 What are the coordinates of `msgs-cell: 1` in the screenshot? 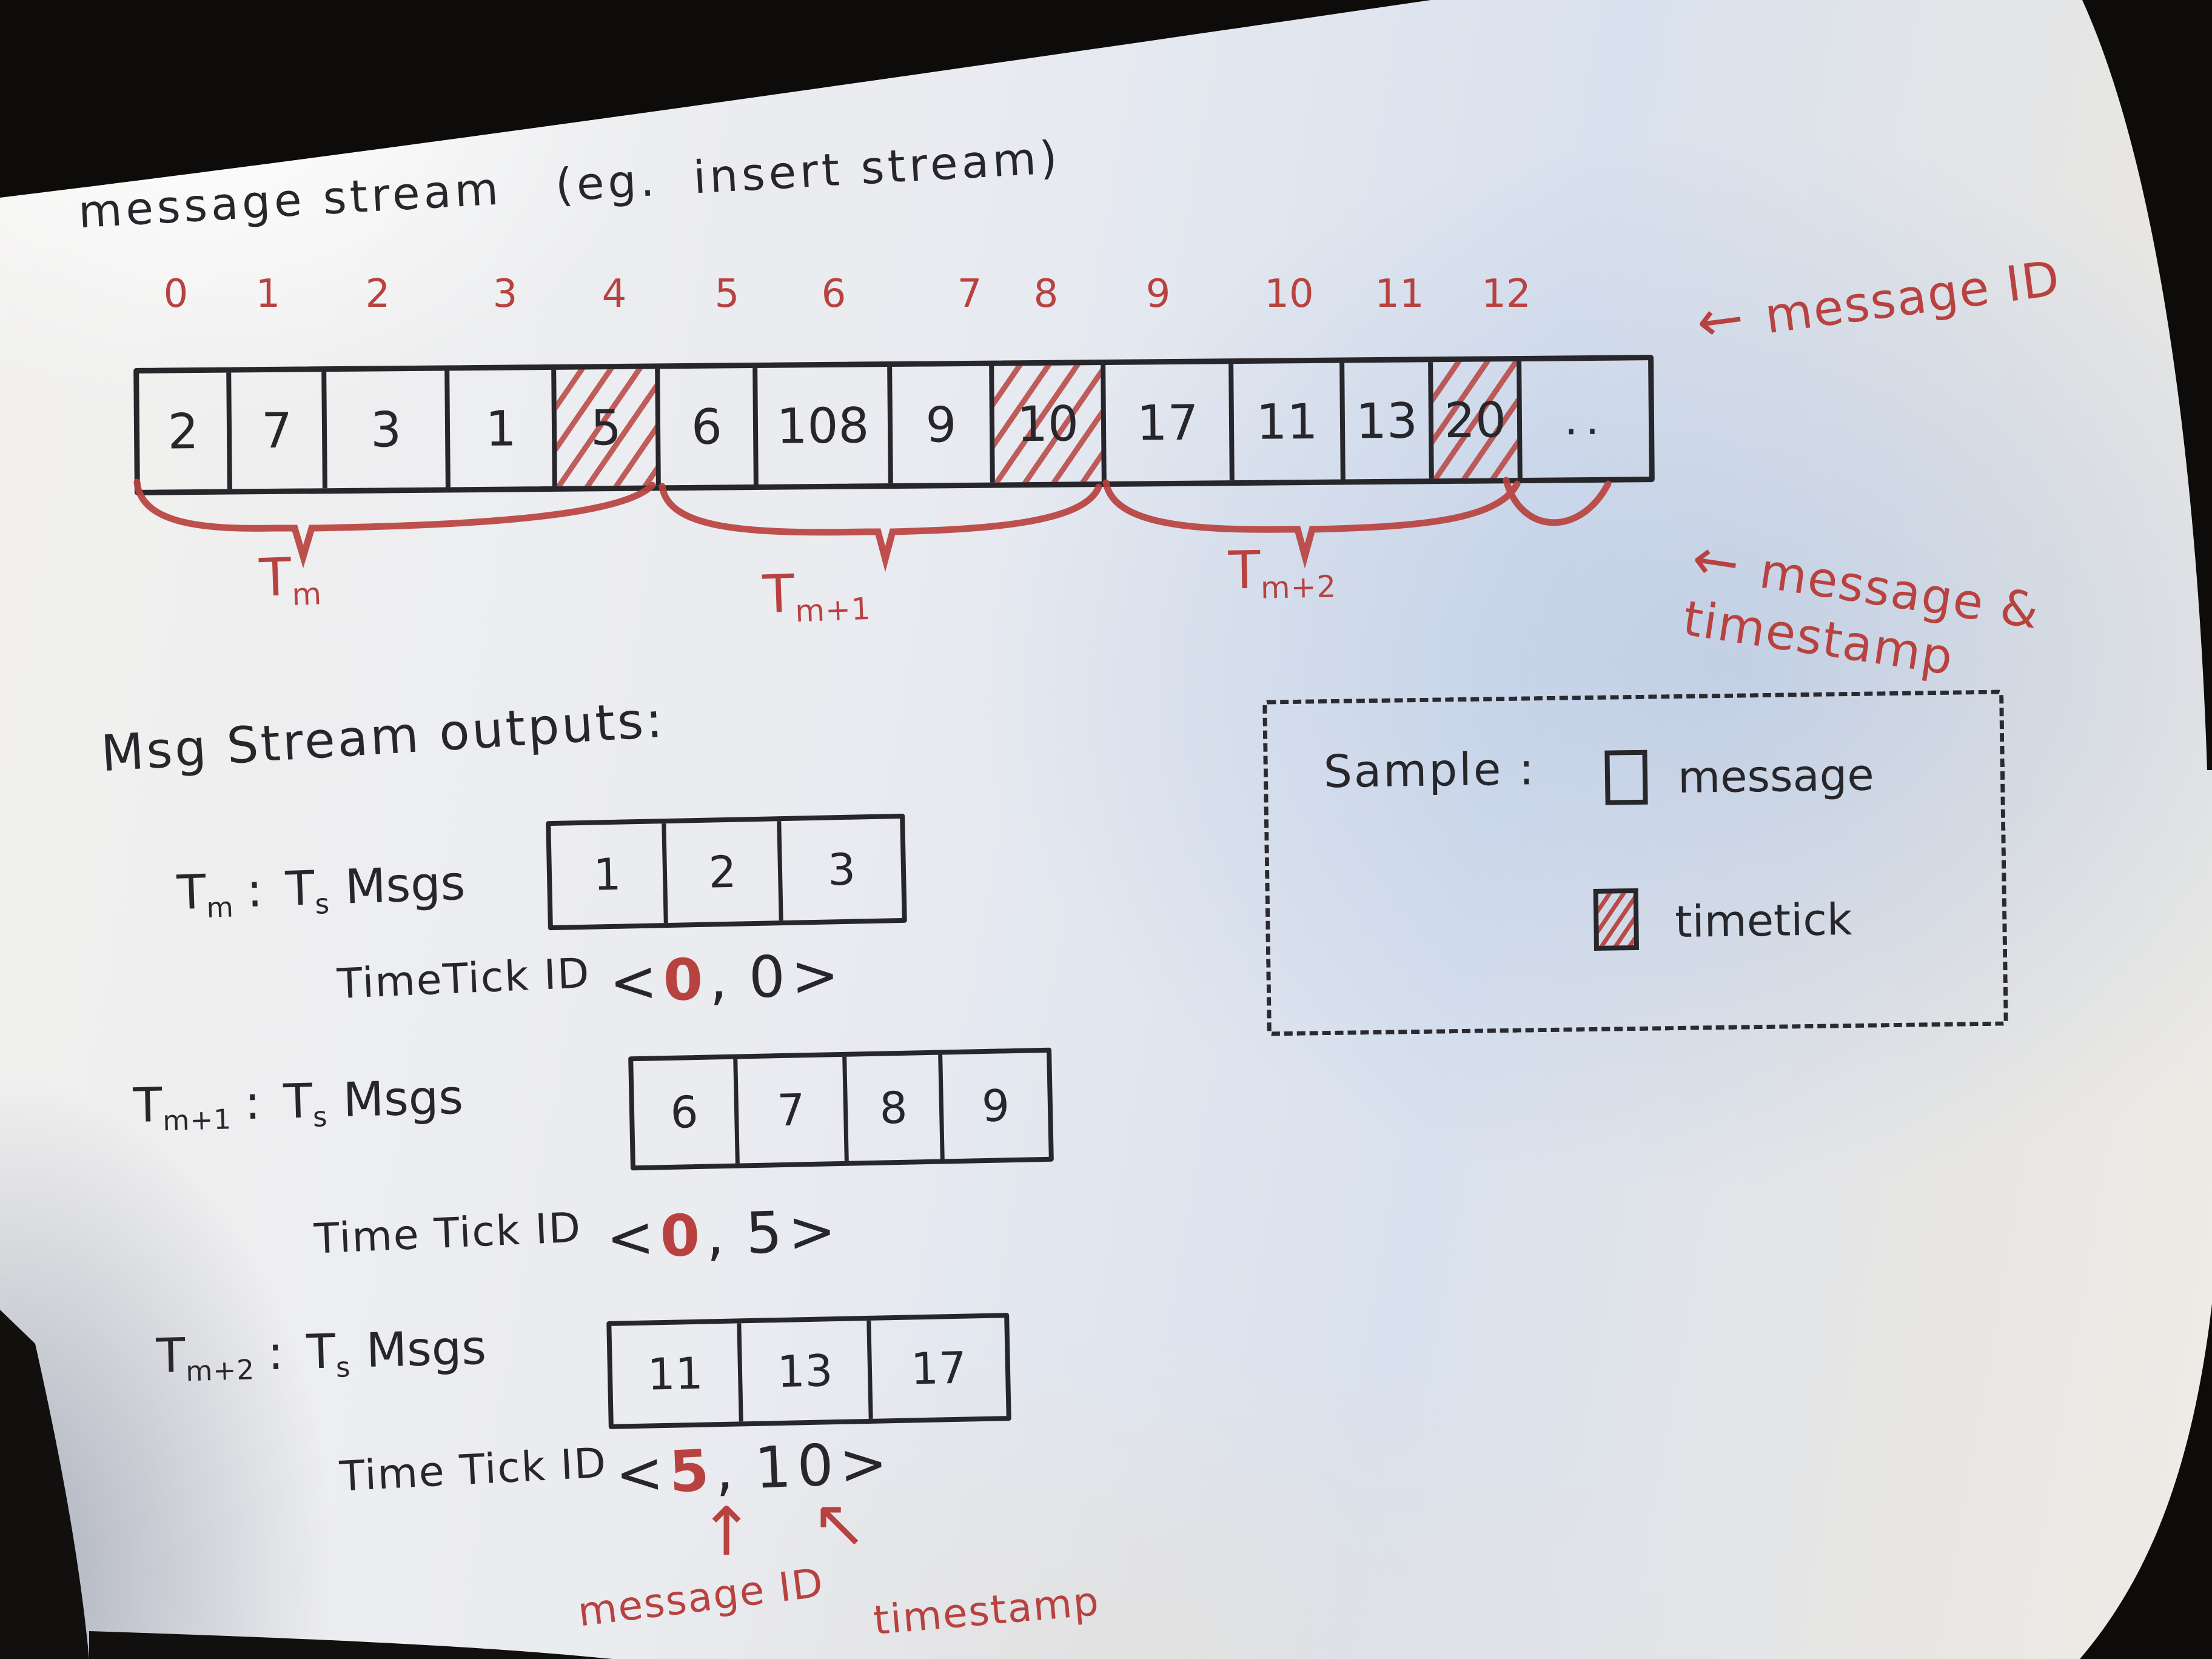 It's located at (609, 875).